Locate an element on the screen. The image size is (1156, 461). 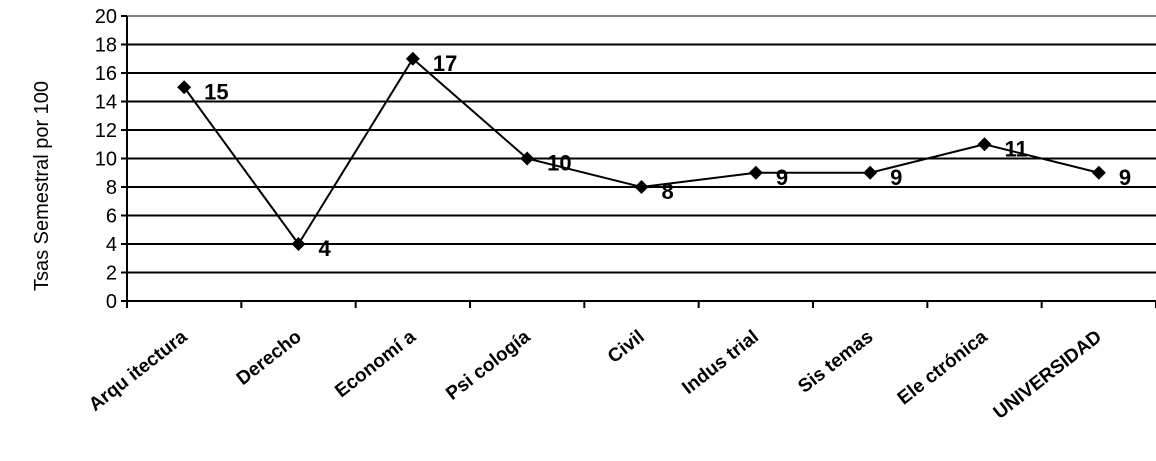
y-tick-labels: 0 2 4 6 8 10 12 14 16 18 20 is located at coordinates (106, 159).